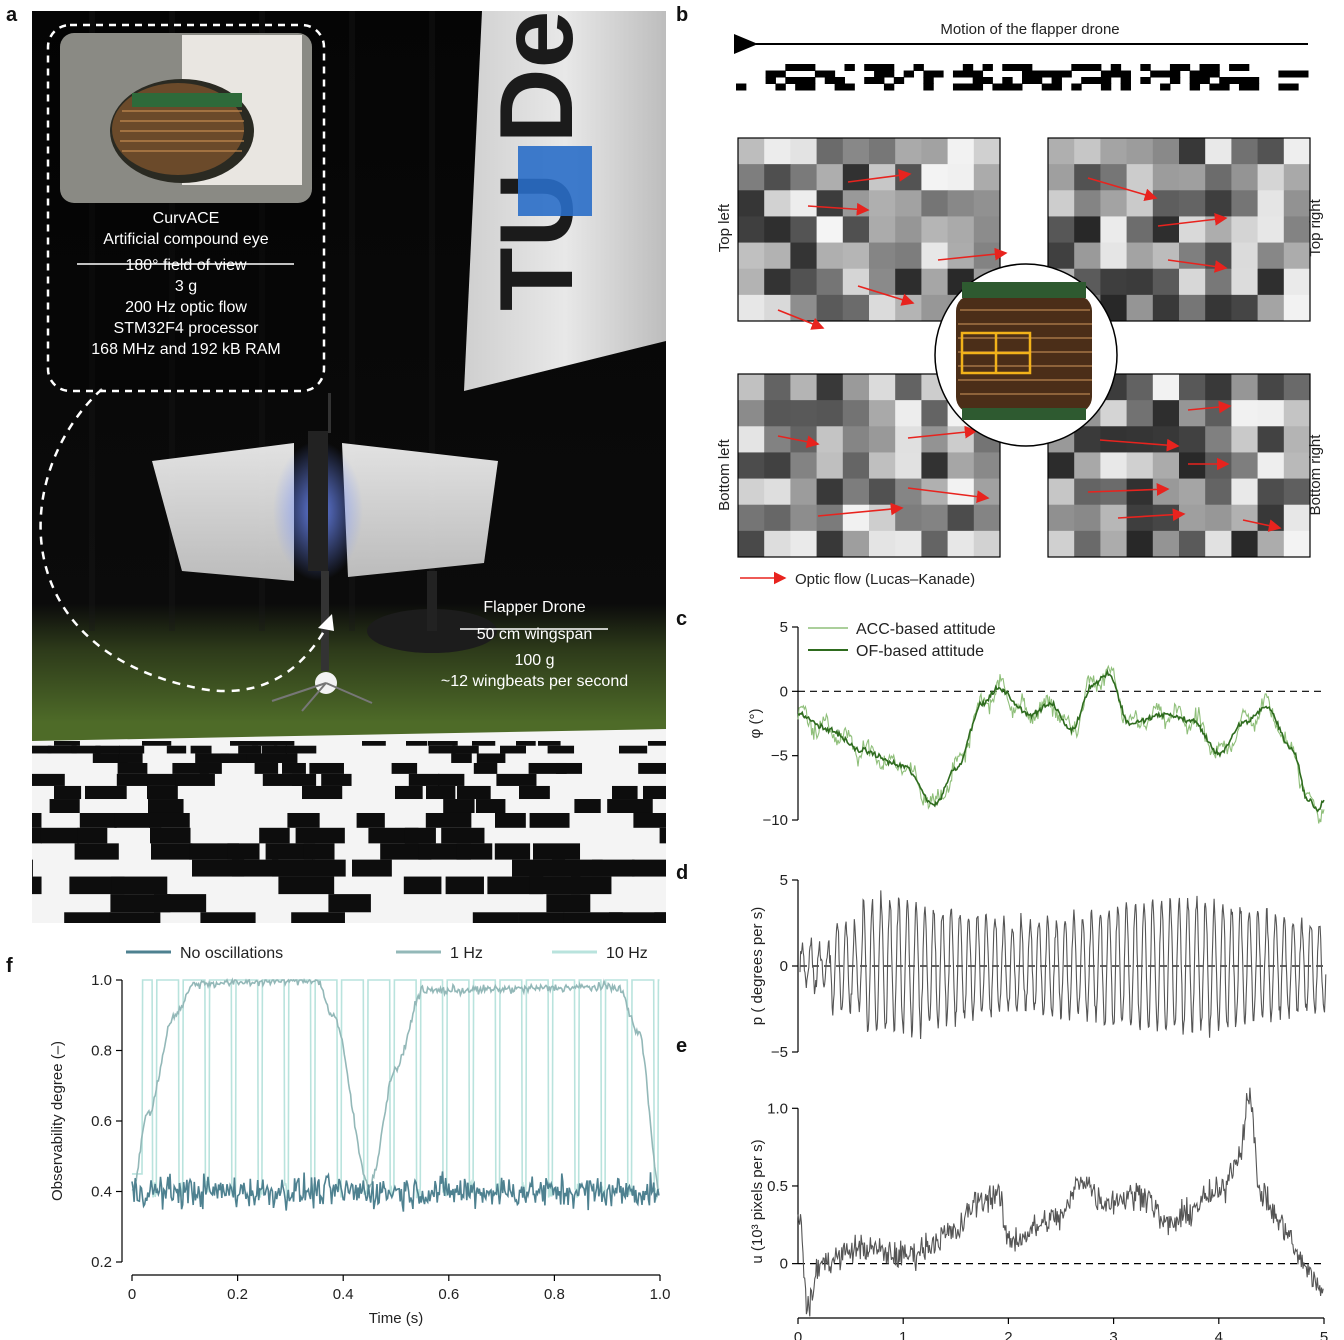  What do you see at coordinates (101, 1051) in the screenshot?
I see `y-tick-label: 0.8` at bounding box center [101, 1051].